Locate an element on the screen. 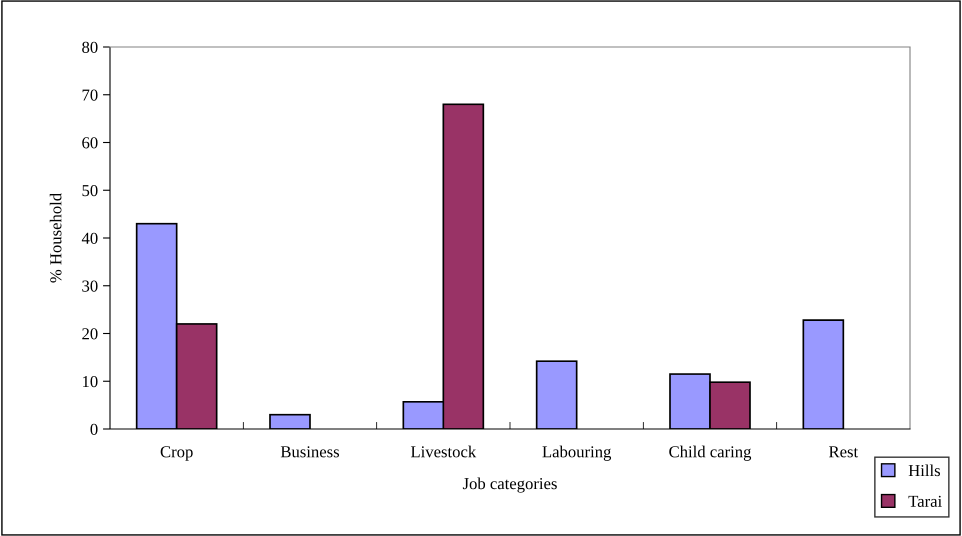 This screenshot has height=536, width=962. y-axis-title: % Household is located at coordinates (56, 238).